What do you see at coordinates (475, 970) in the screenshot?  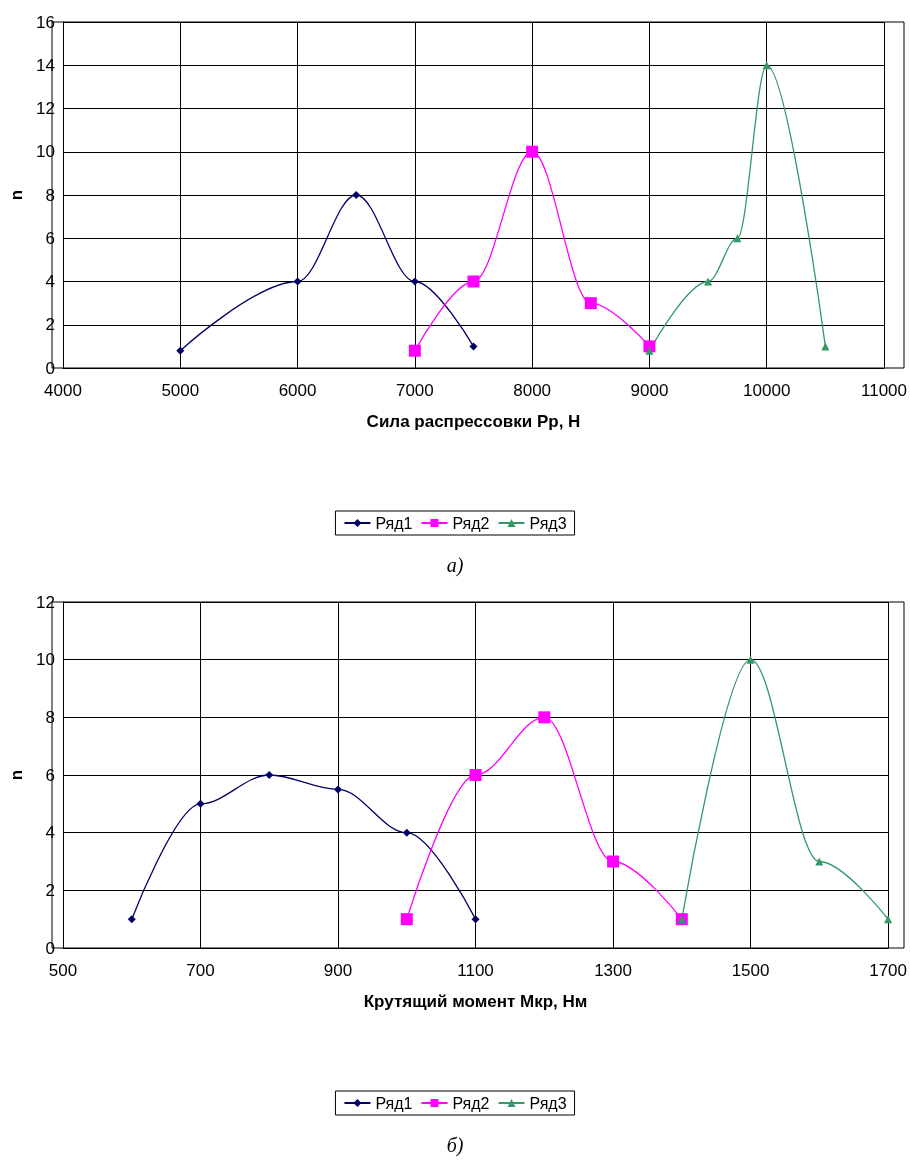 I see `x-tick-label: 1100` at bounding box center [475, 970].